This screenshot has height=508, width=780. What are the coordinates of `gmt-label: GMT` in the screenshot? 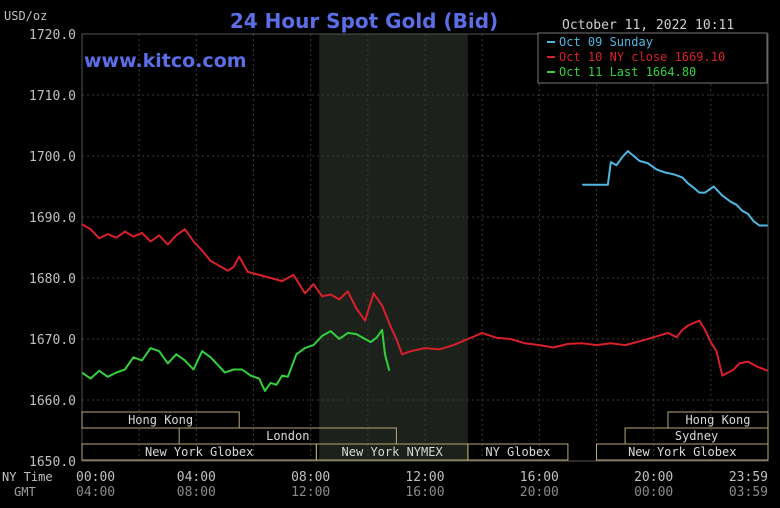 It's located at (25, 492).